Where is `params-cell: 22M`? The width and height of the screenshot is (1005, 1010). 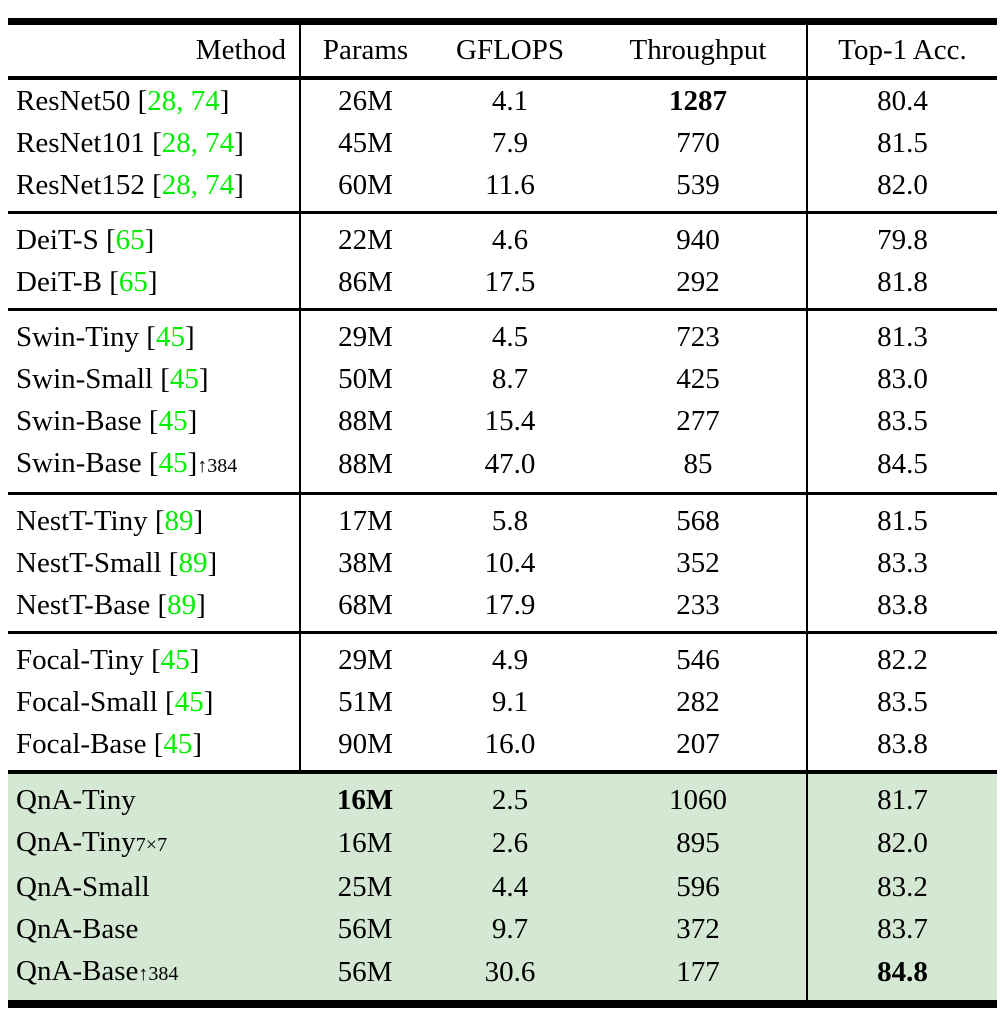 params-cell: 22M is located at coordinates (364, 235).